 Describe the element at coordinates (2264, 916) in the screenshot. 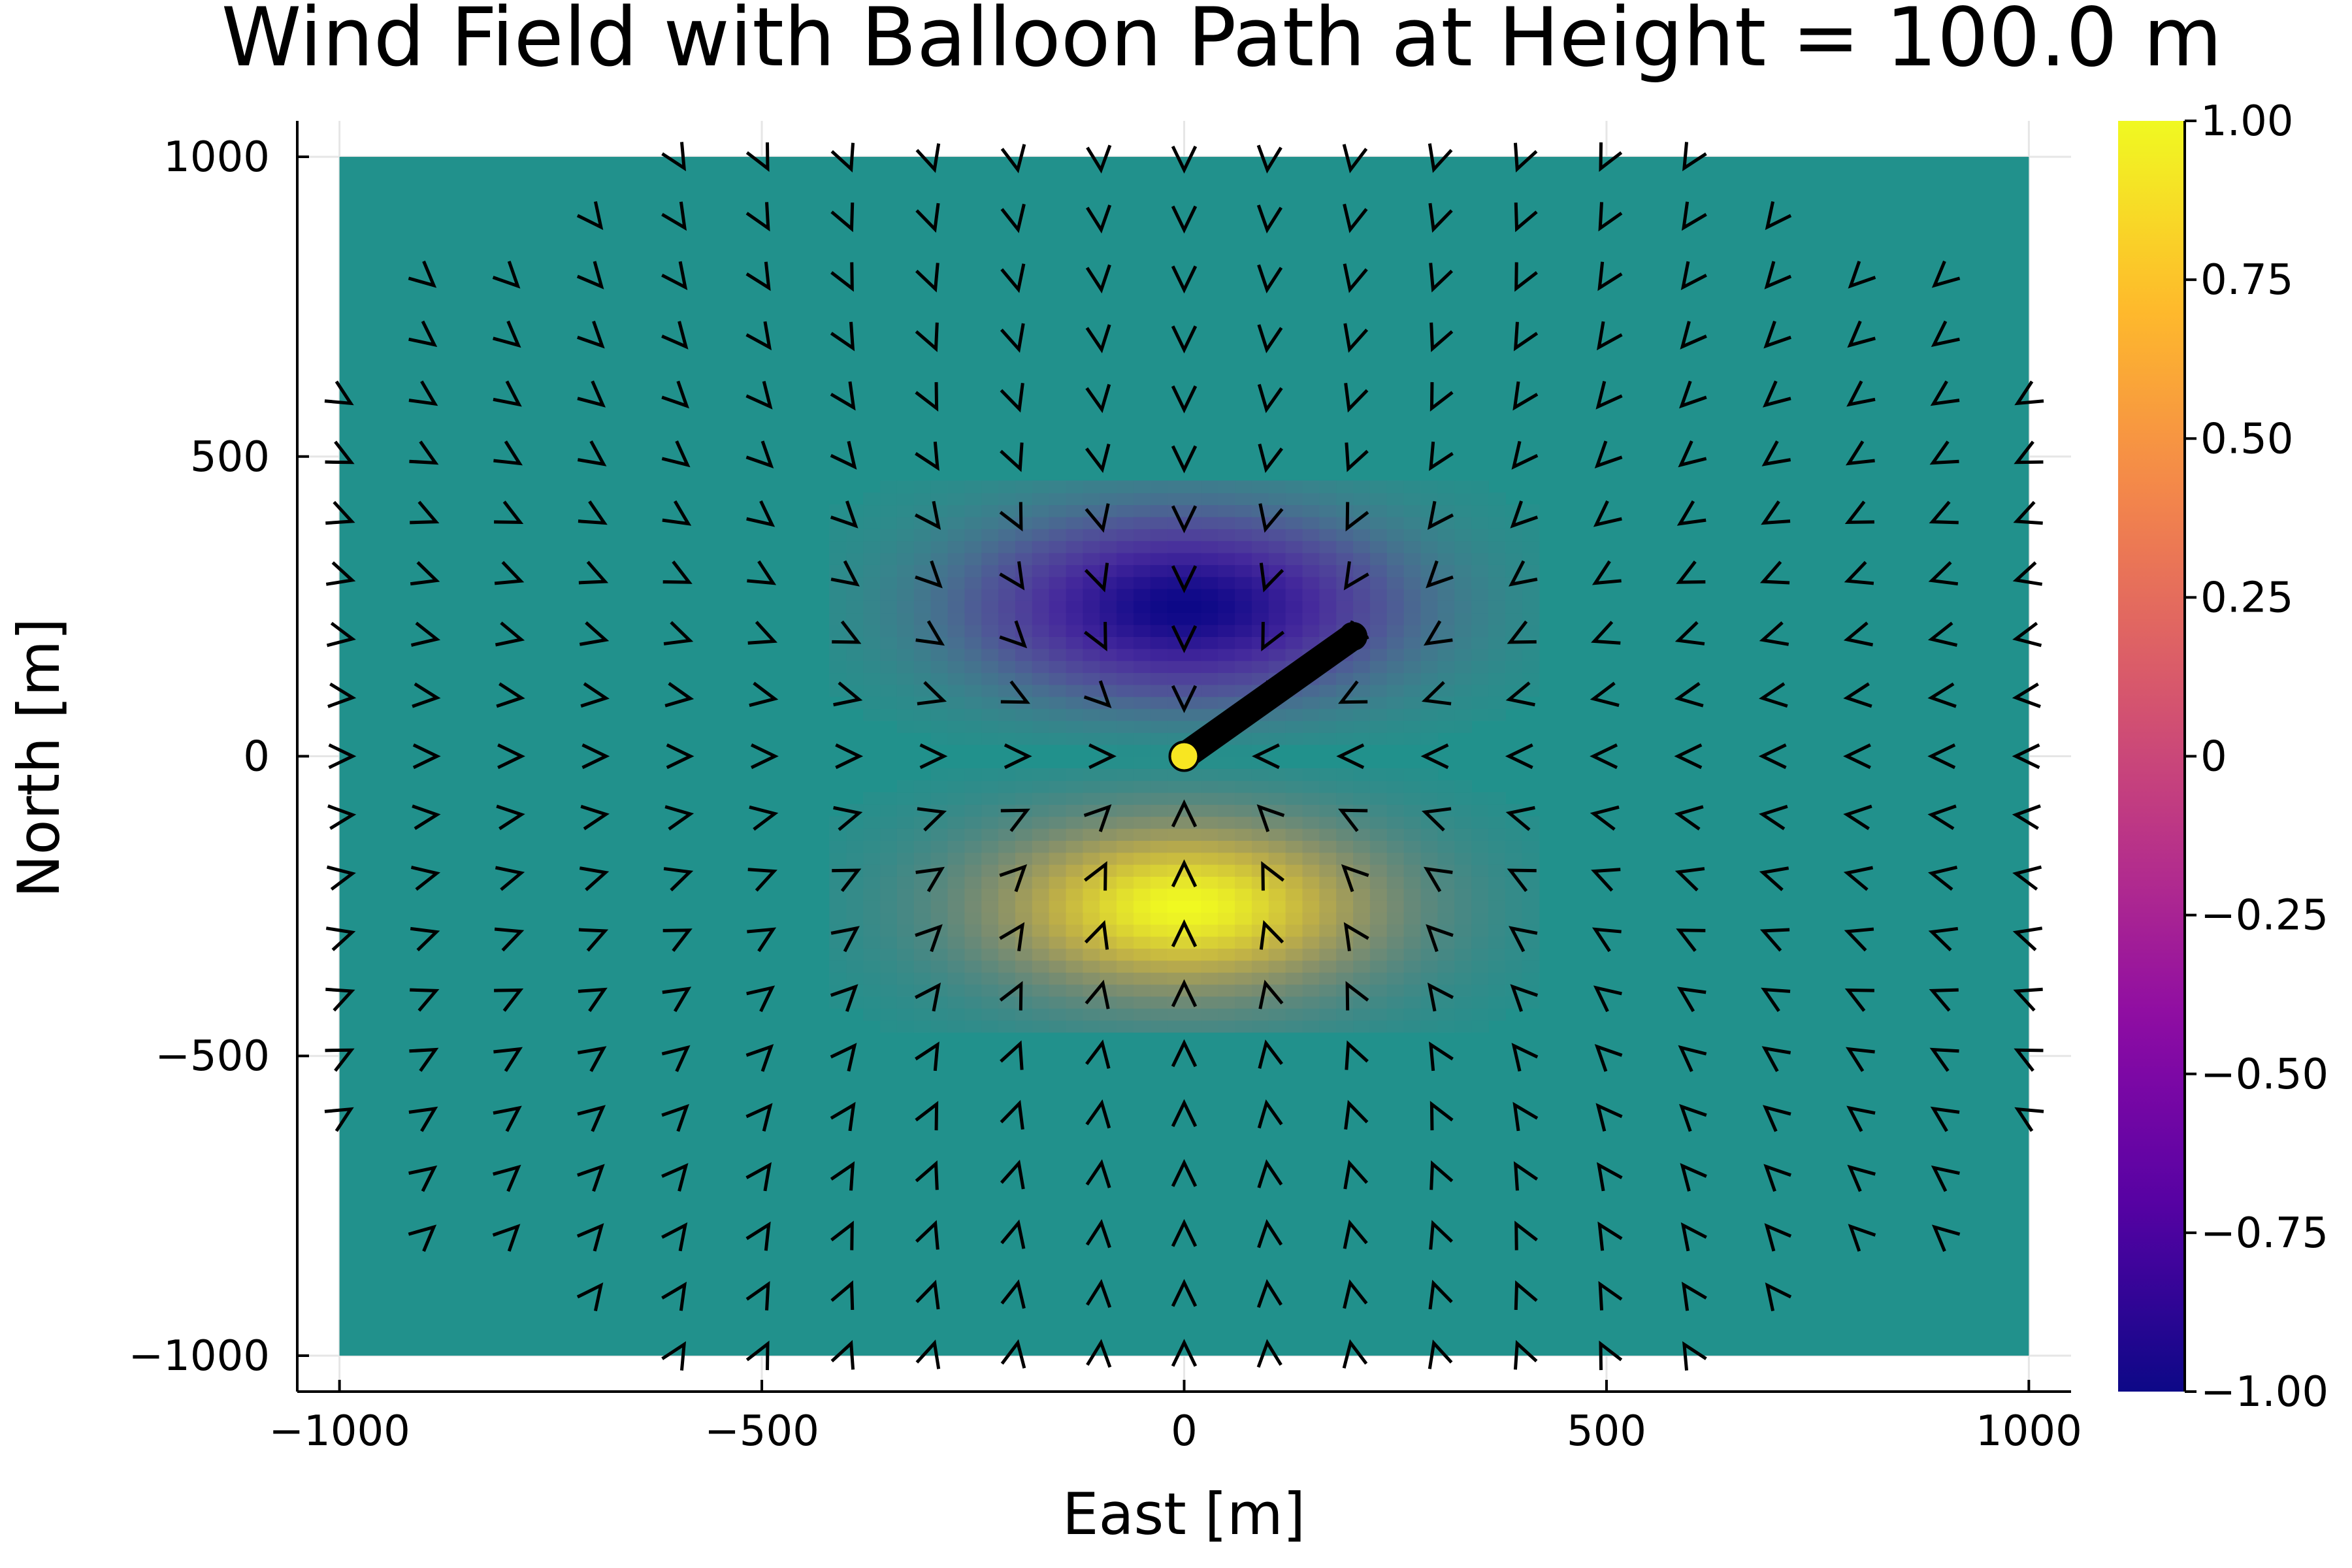

I see `colorbar-tick-label: −0.25` at that location.